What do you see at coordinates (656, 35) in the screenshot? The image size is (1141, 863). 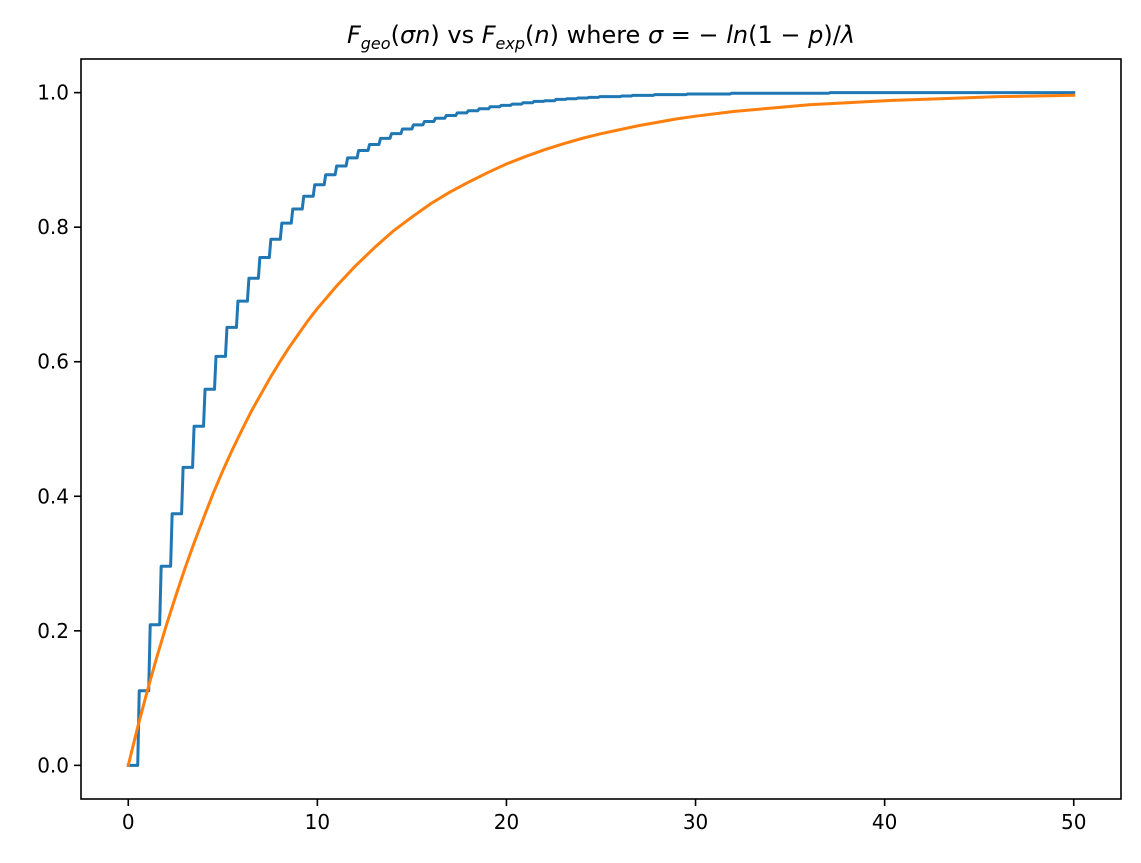 I see `title-sigma: σ` at bounding box center [656, 35].